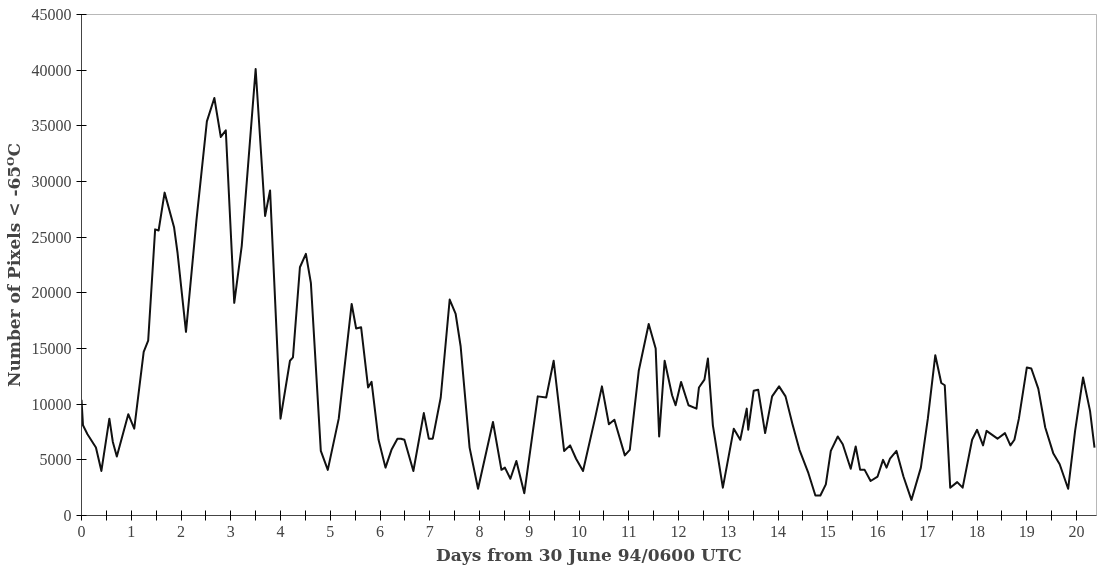  Describe the element at coordinates (678, 531) in the screenshot. I see `x-tick-label: 12` at that location.